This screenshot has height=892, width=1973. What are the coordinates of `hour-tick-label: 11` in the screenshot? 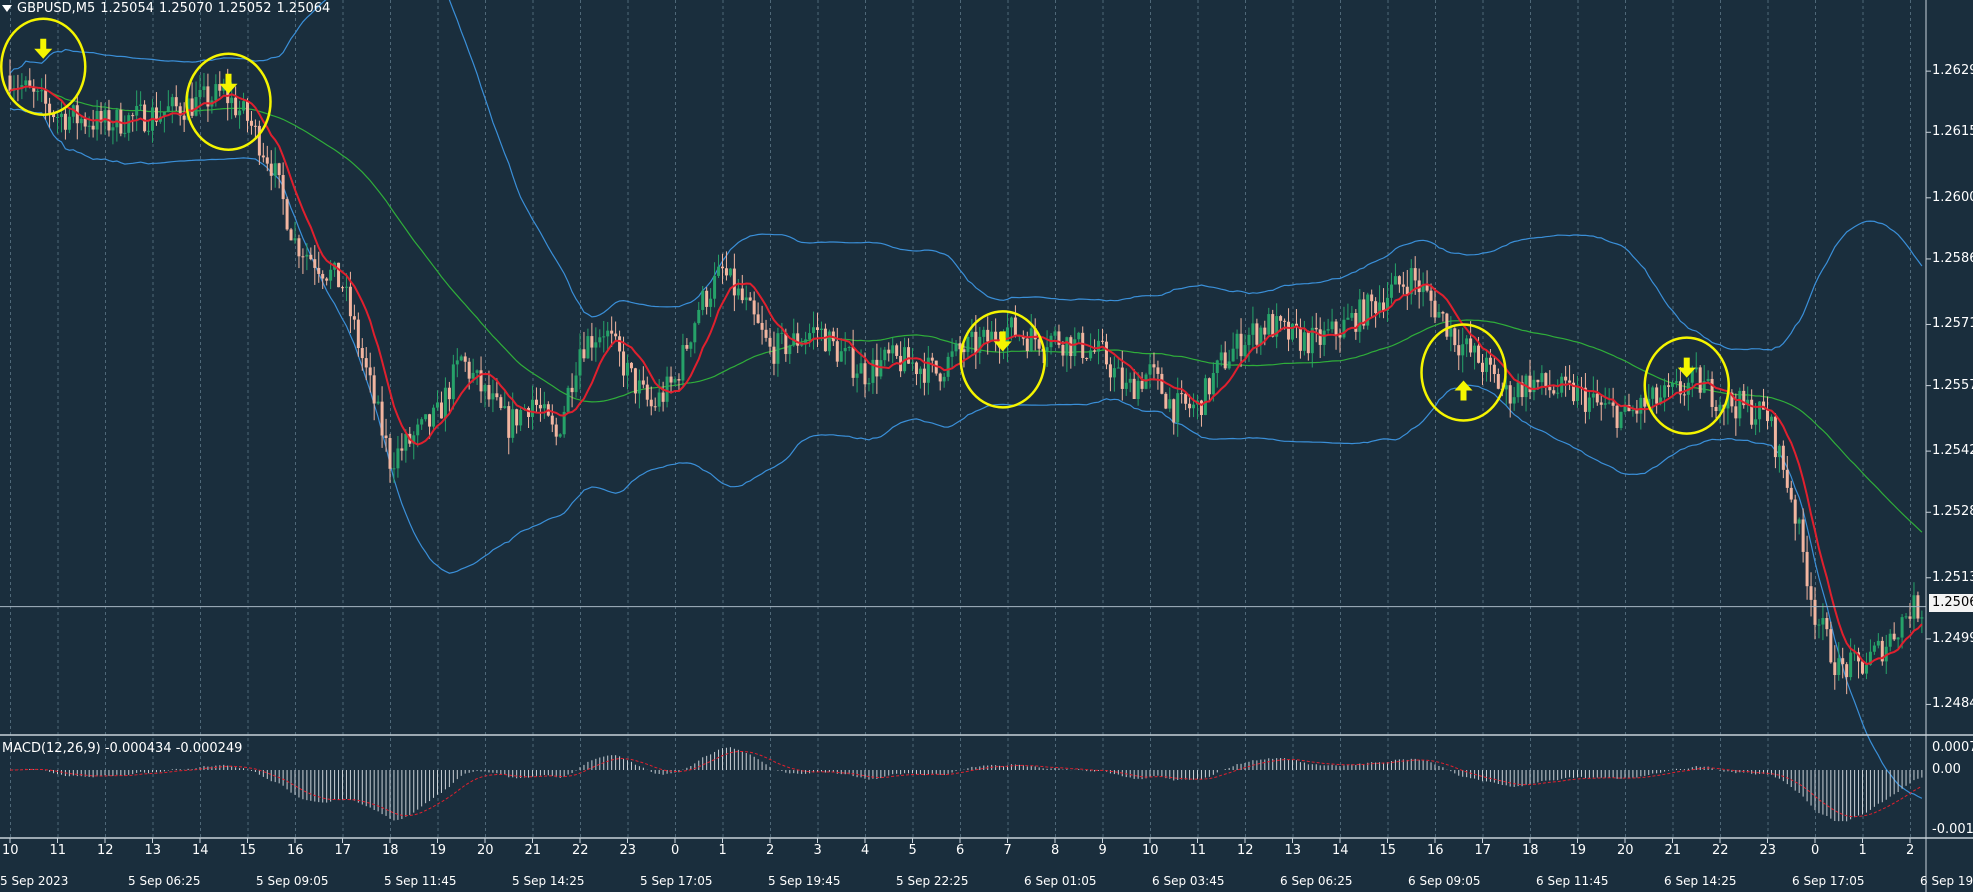 It's located at (1198, 850).